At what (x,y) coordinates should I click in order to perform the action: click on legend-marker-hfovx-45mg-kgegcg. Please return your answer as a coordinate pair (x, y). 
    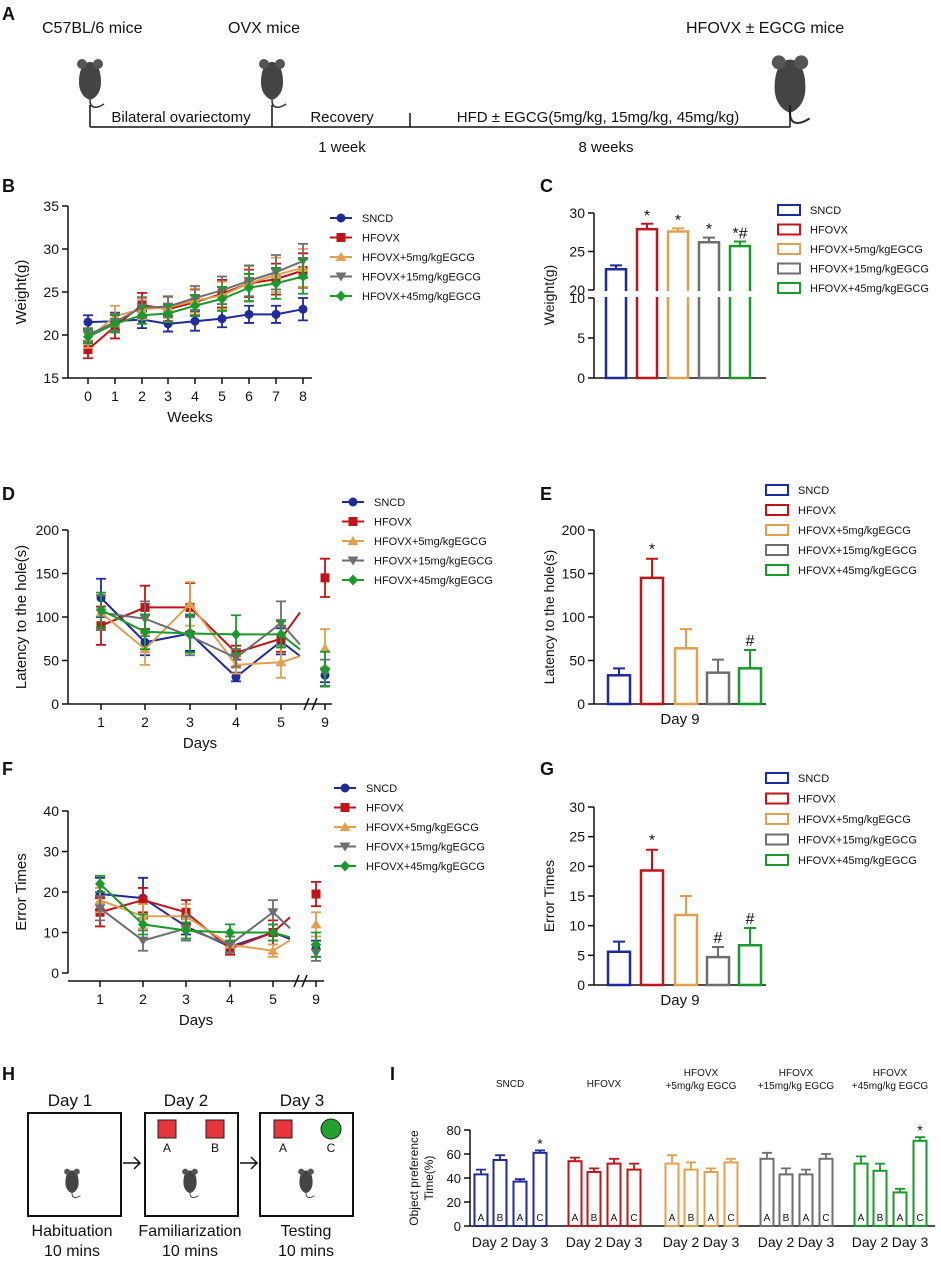
    Looking at the image, I should click on (353, 580).